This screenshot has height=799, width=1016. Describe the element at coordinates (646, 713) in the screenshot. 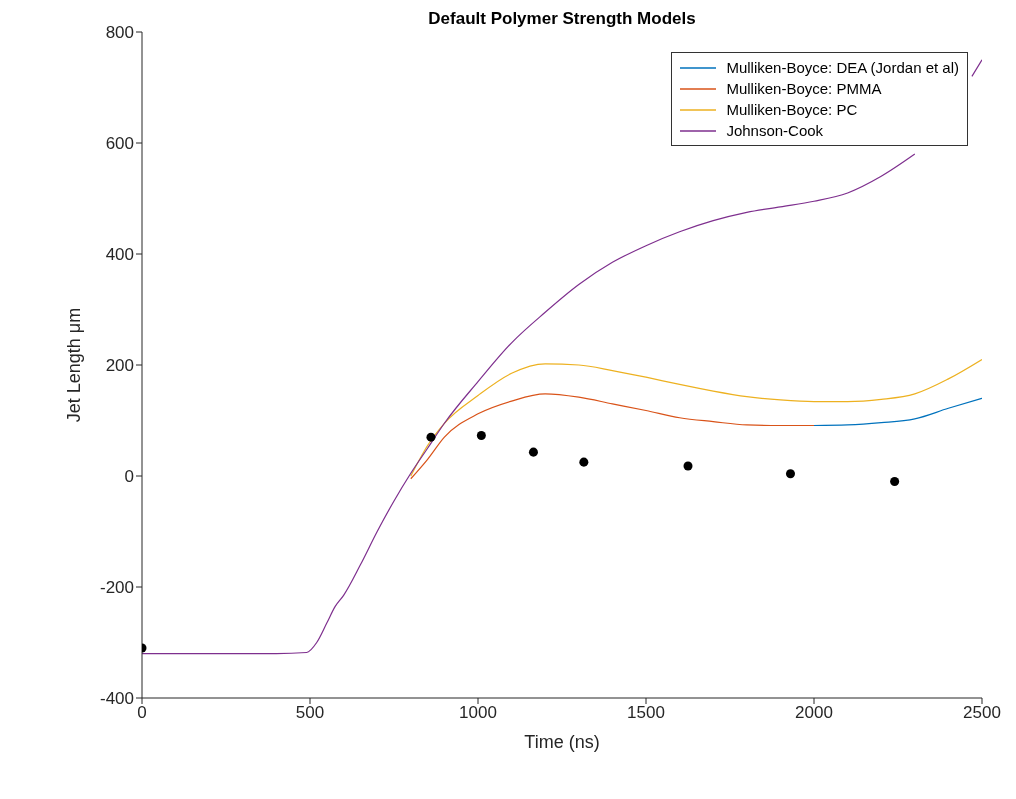

I see `x-tick-label: 1500` at that location.